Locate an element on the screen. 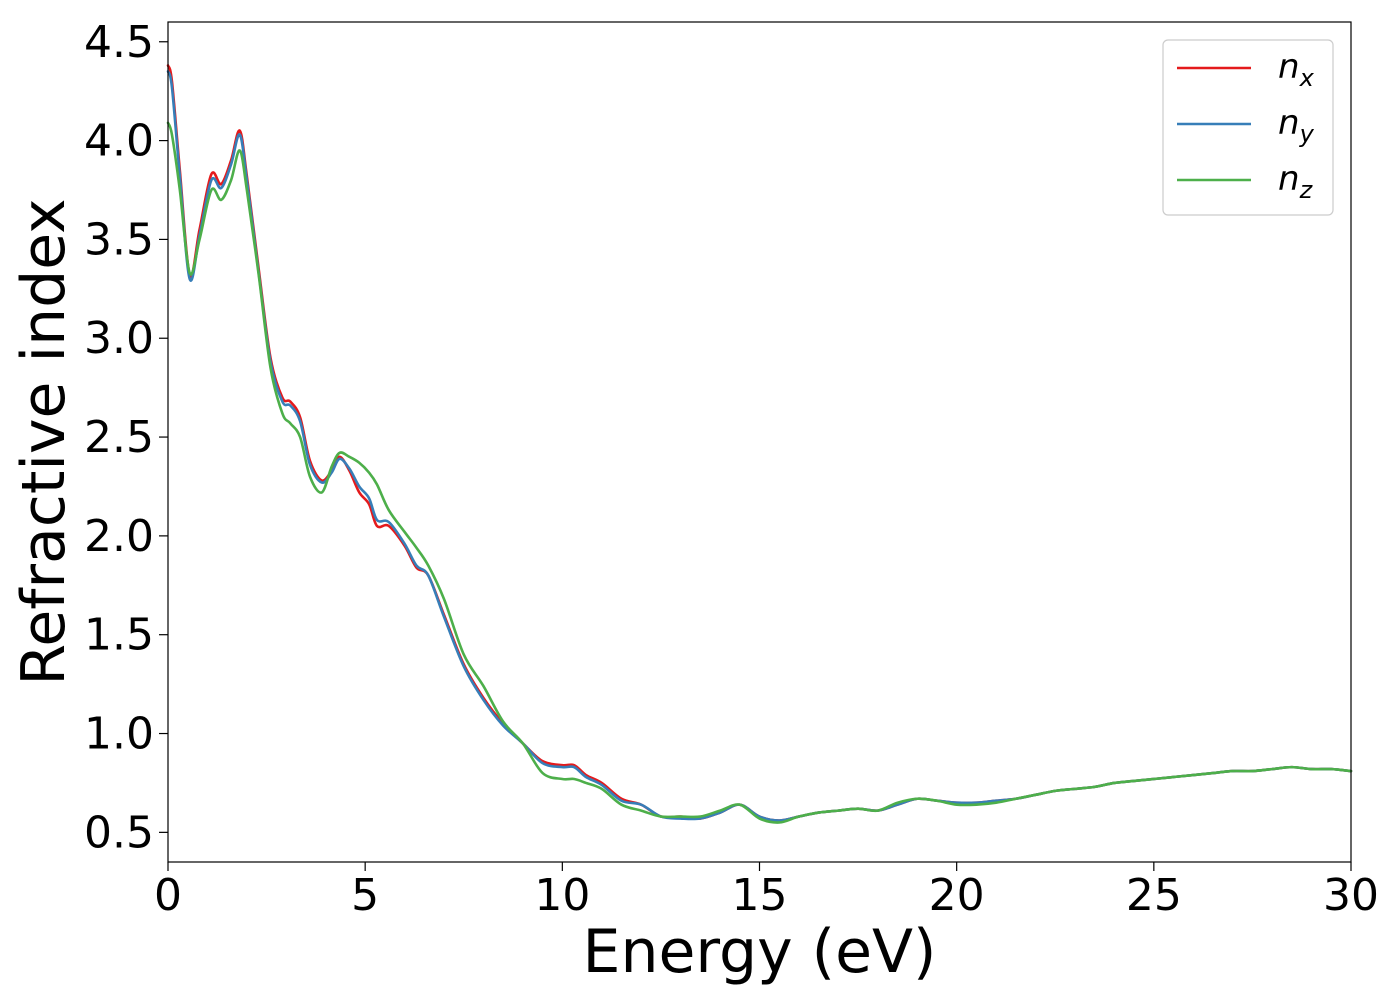 This screenshot has height=1000, width=1400. x-tick-label: 0 is located at coordinates (168, 895).